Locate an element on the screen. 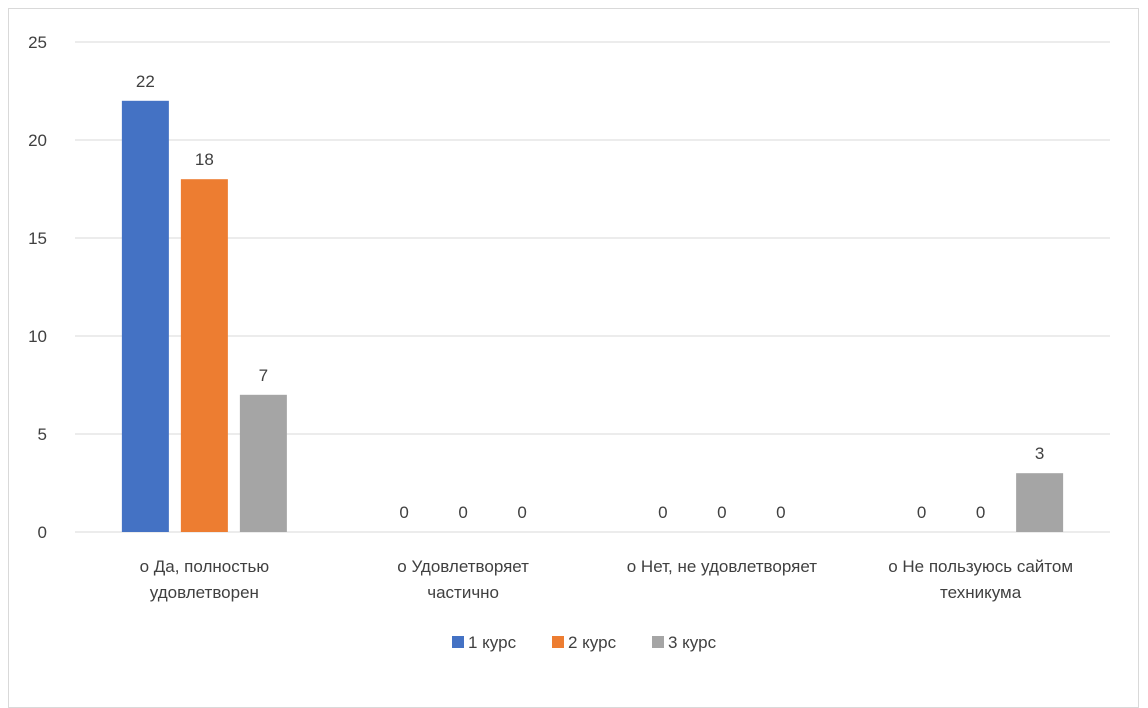 This screenshot has width=1148, height=708. x-tick-label: o Не пользуюсь сайтом is located at coordinates (980, 566).